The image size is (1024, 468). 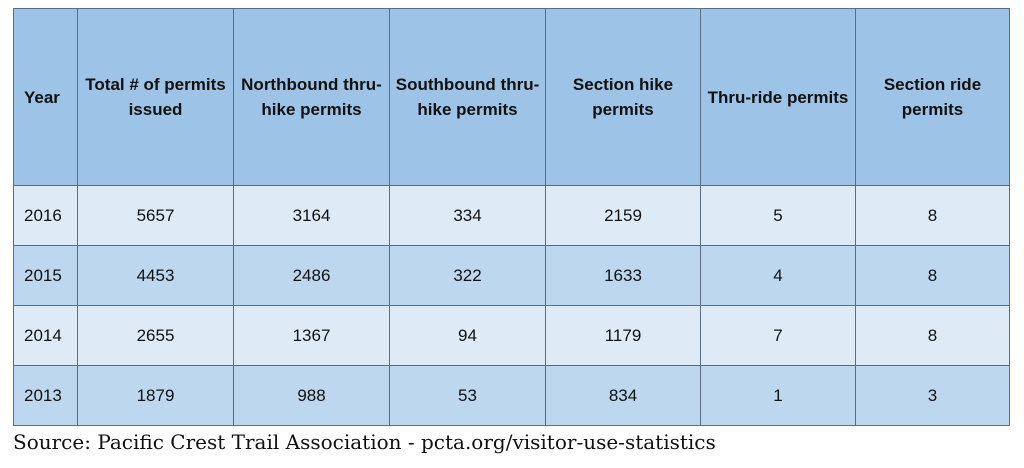 What do you see at coordinates (45, 97) in the screenshot?
I see `header-year: Year` at bounding box center [45, 97].